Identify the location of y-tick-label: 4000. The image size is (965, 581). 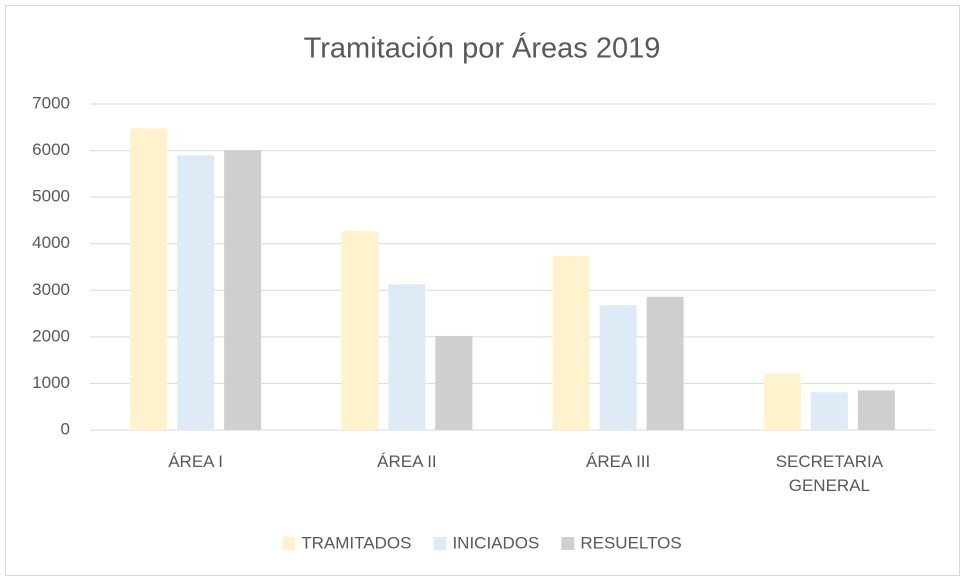
(51, 242).